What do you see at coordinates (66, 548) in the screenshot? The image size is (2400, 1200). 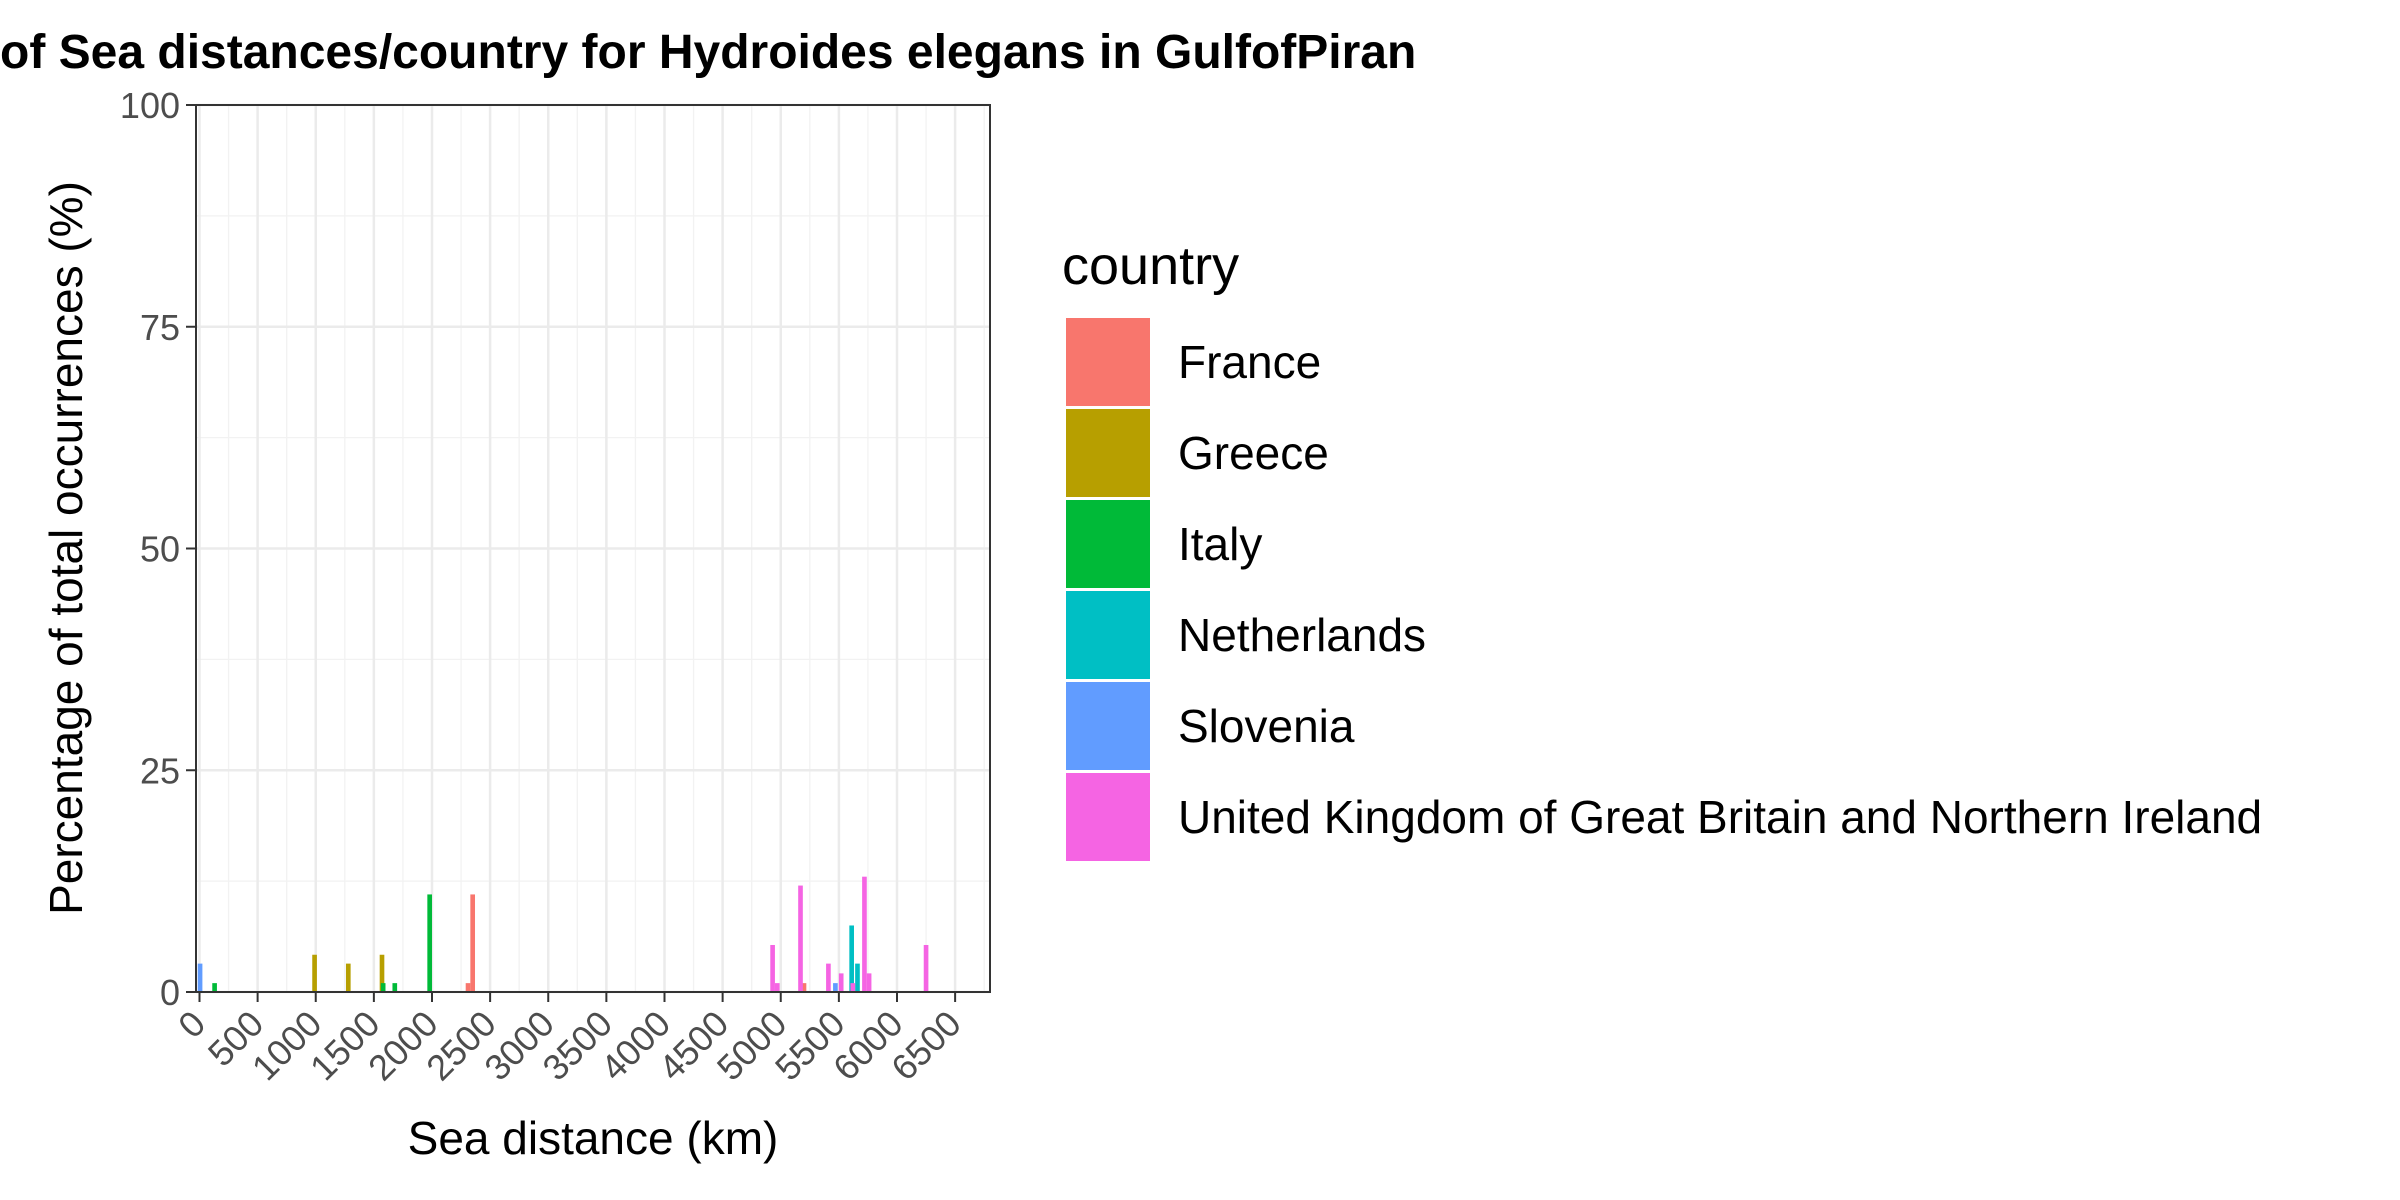 I see `y-axis-title: Percentage of total occurrences (%)` at bounding box center [66, 548].